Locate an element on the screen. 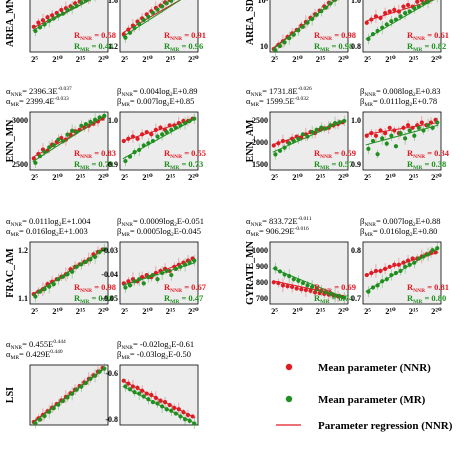 Image resolution: width=474 pixels, height=474 pixels. equation-exponent: -0.016 is located at coordinates (302, 229).